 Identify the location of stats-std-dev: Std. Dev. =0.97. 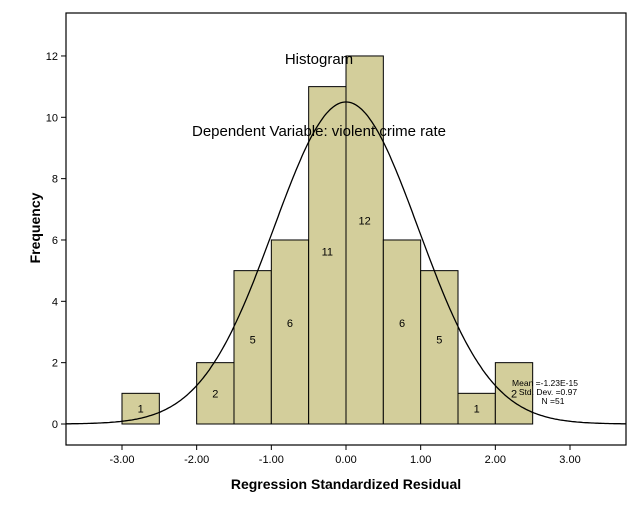
(548, 392).